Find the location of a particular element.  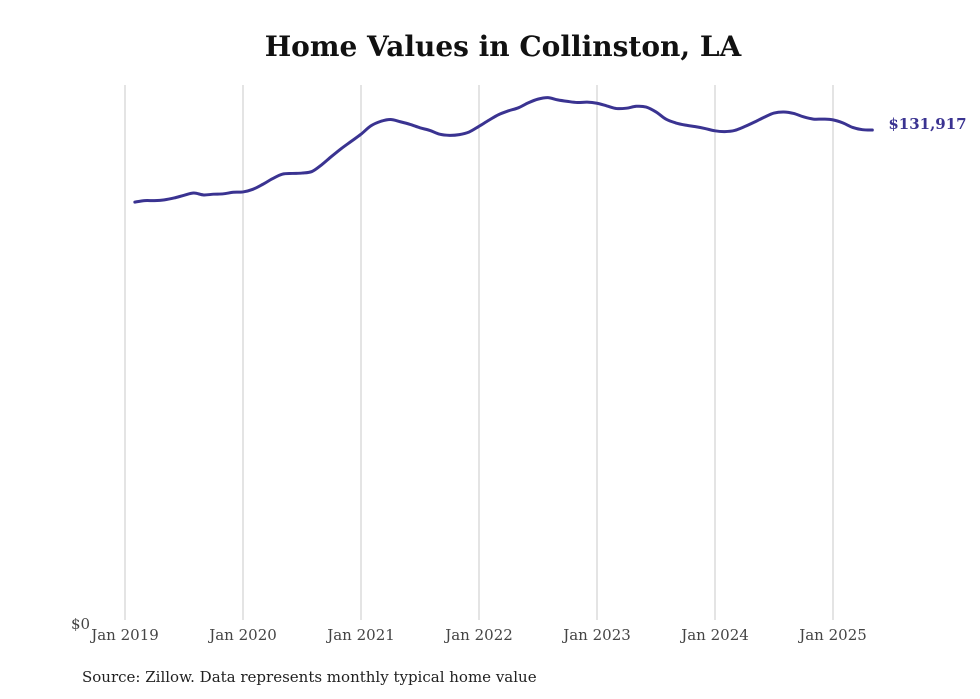

x-tick-label: Jan 2025 is located at coordinates (832, 635).